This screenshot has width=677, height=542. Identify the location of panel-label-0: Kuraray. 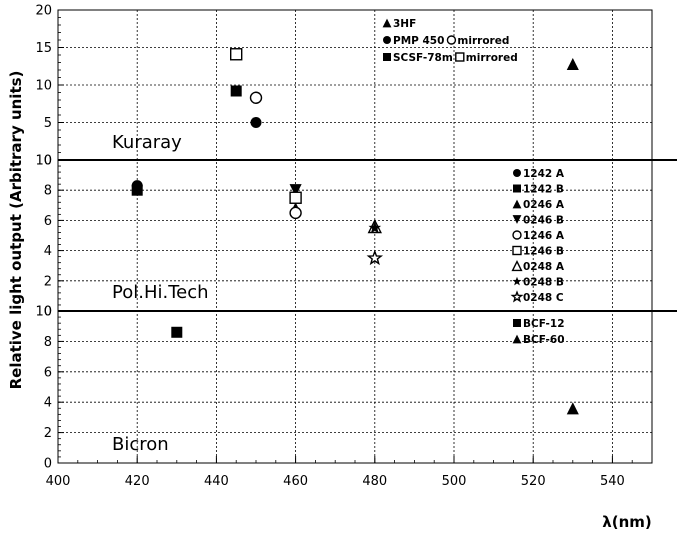
(147, 142).